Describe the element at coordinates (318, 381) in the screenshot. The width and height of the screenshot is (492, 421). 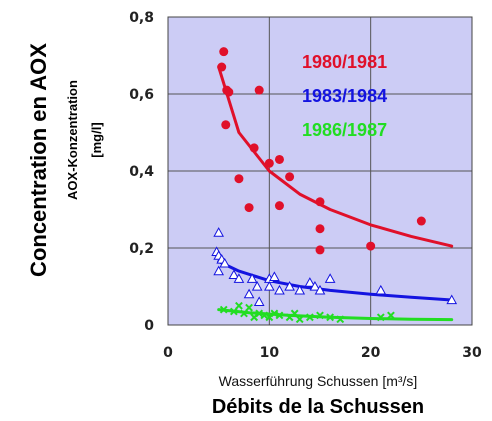
I see `x-axis-label: Wasserführung Schussen [m³/s]` at that location.